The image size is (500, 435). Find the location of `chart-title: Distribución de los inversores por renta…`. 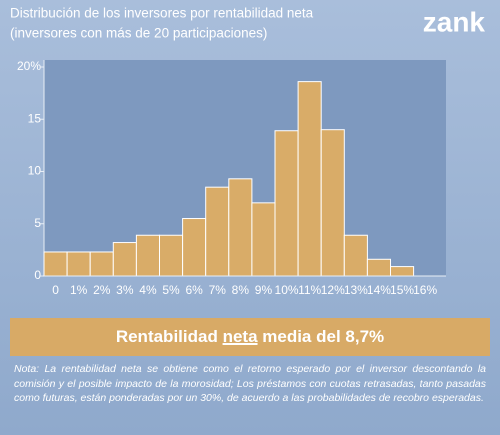

chart-title: Distribución de los inversores por renta… is located at coordinates (162, 13).